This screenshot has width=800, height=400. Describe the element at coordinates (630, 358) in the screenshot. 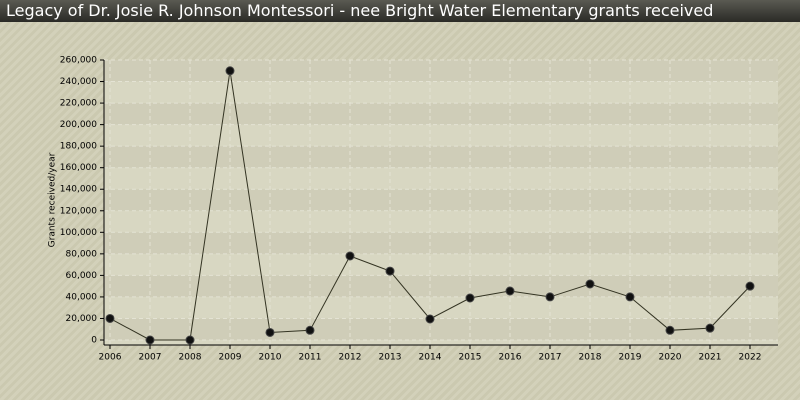

I see `x-tick-label: 2019` at that location.